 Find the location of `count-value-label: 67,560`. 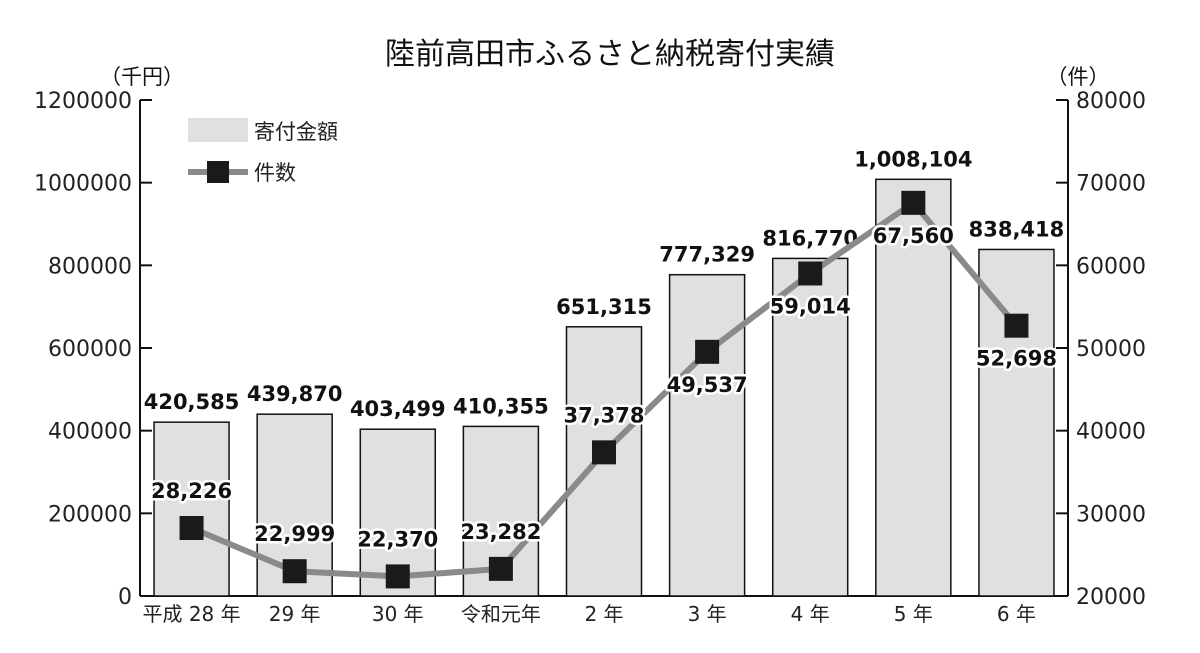

count-value-label: 67,560 is located at coordinates (913, 236).